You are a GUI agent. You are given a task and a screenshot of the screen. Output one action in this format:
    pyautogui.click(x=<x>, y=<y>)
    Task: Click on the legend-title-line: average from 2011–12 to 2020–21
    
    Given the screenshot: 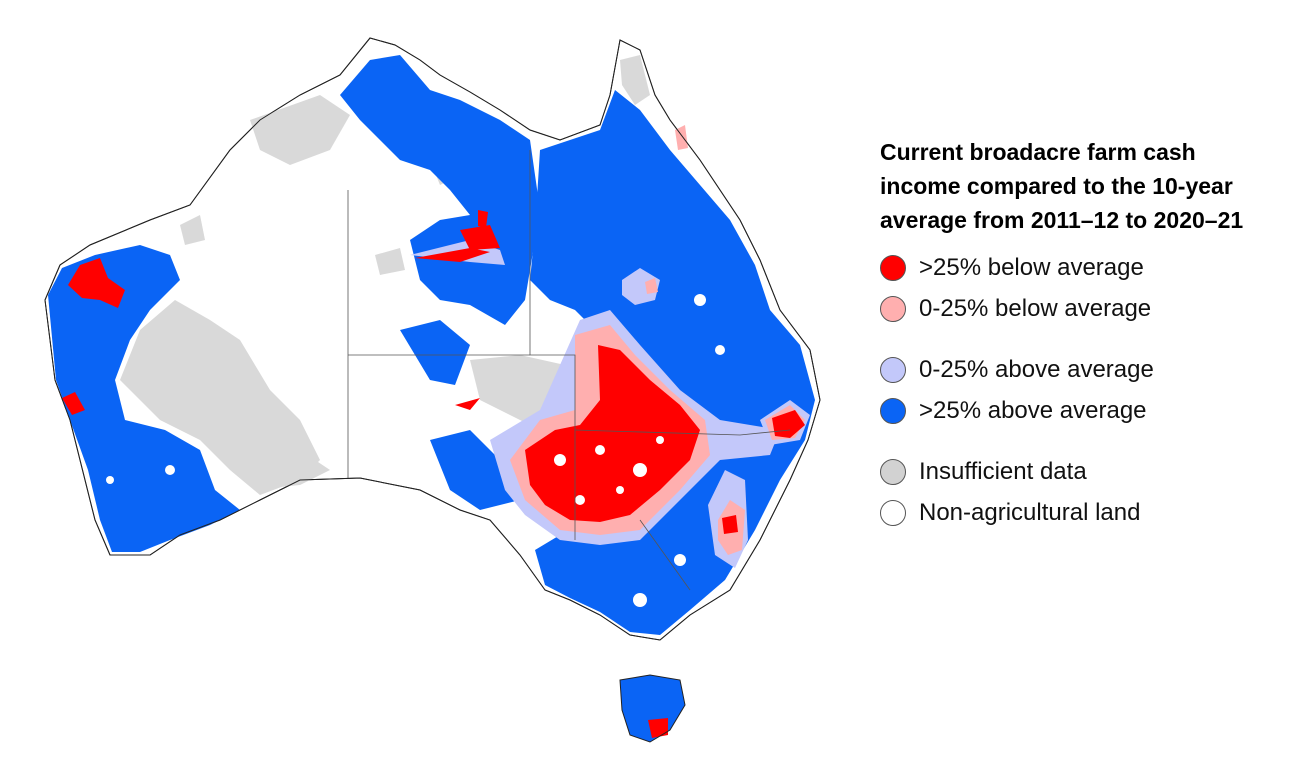 What is the action you would take?
    pyautogui.click(x=1062, y=220)
    